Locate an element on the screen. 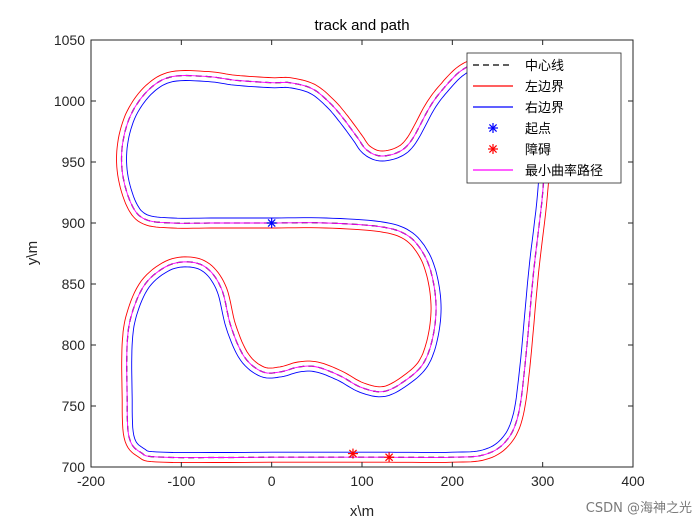 This screenshot has height=525, width=700. y-tick-label: 1050 is located at coordinates (69, 40).